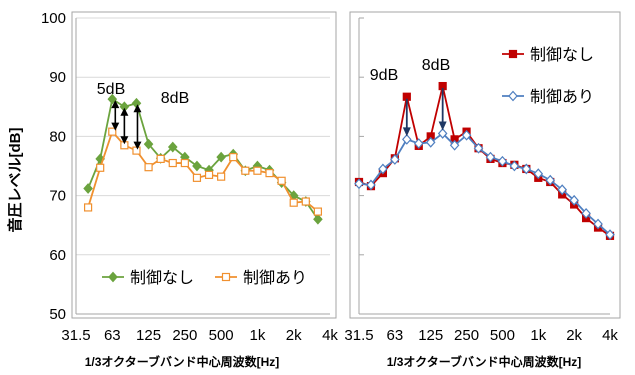  I want to click on x-axis-title-left: 1/3オクターブバンド中心周波数[Hz], so click(182, 361).